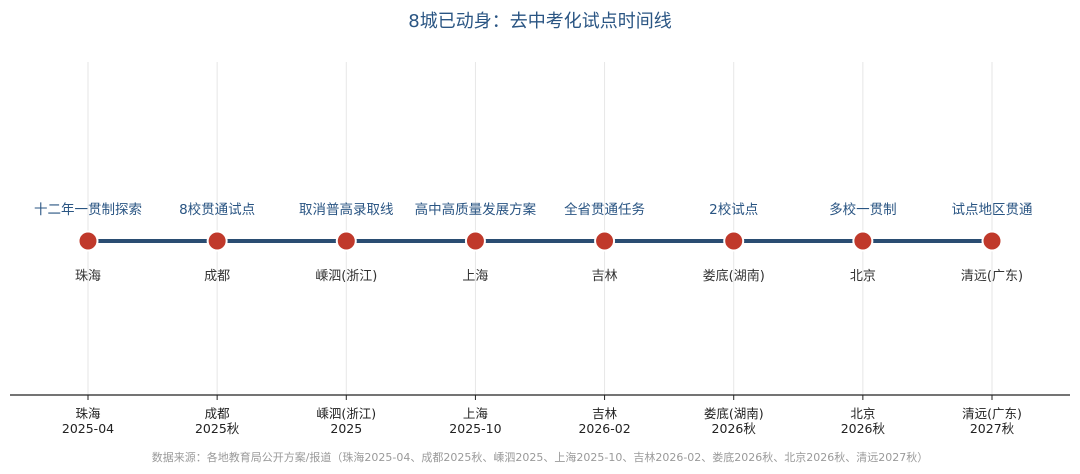  What do you see at coordinates (862, 413) in the screenshot?
I see `x-tick-city: 北京` at bounding box center [862, 413].